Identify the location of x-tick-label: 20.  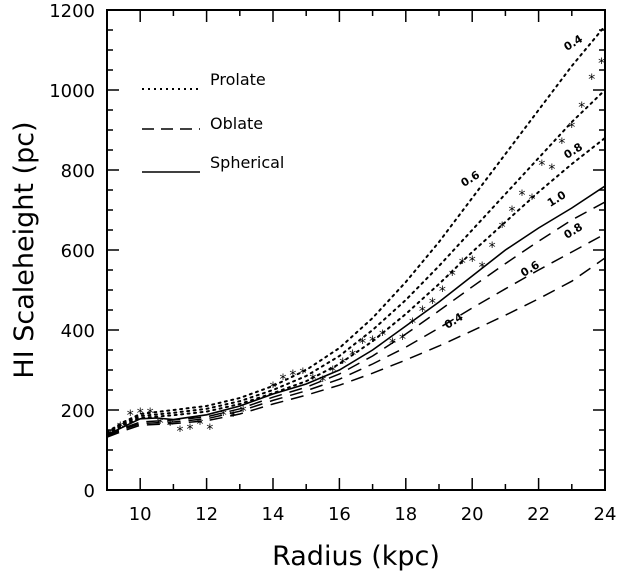
(472, 514).